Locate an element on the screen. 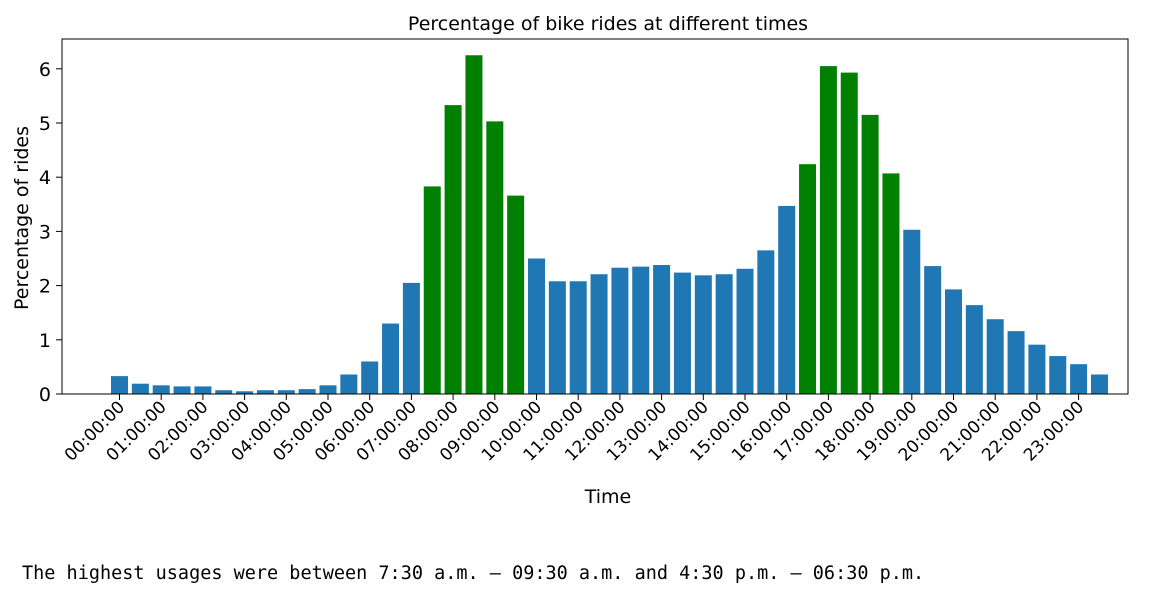 Image resolution: width=1170 pixels, height=613 pixels. y-tick-label: 5 is located at coordinates (45, 124).